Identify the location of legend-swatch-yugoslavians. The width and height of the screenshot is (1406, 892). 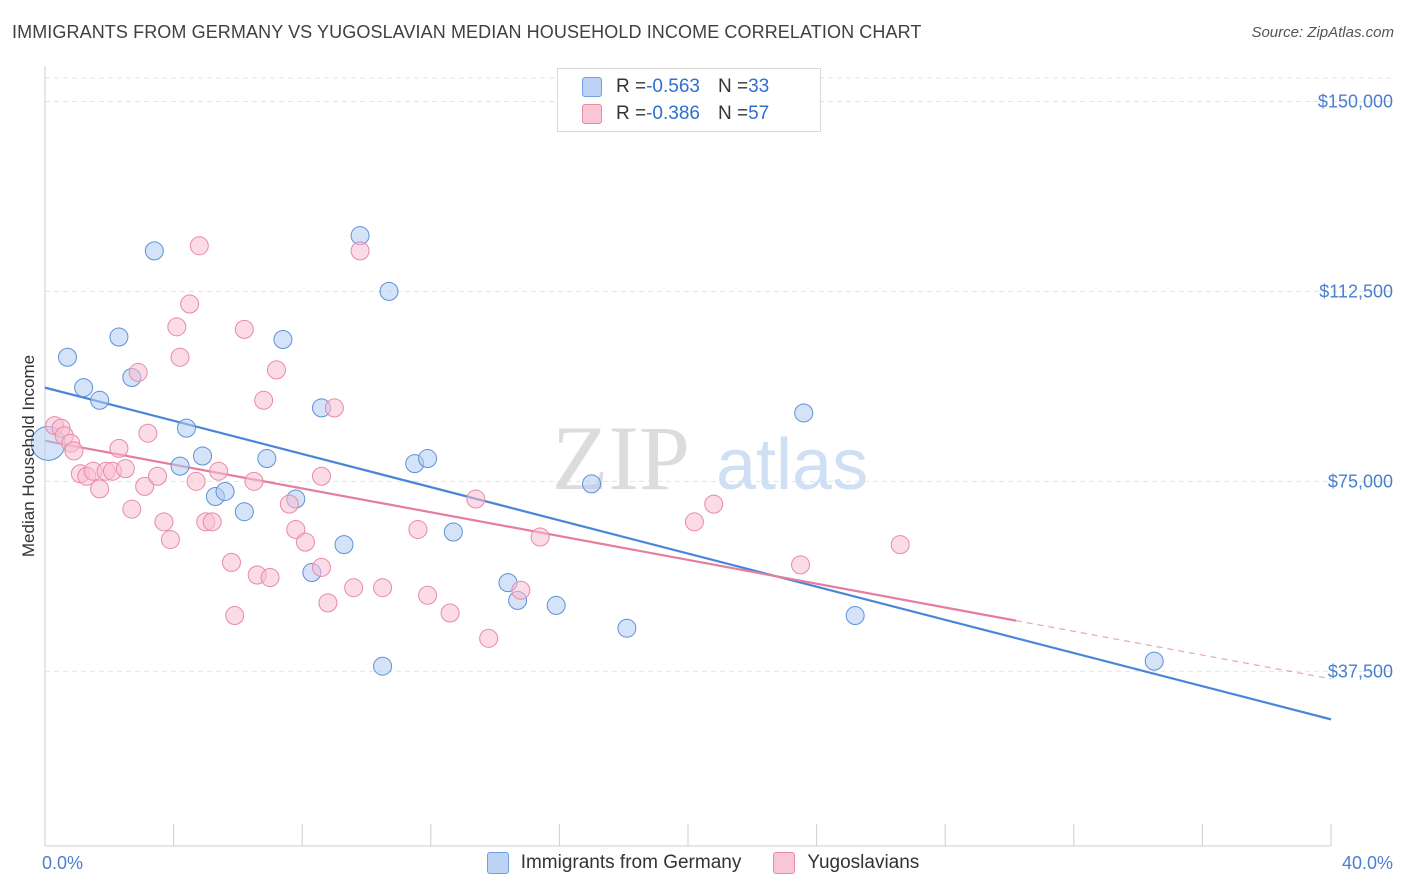
(592, 114).